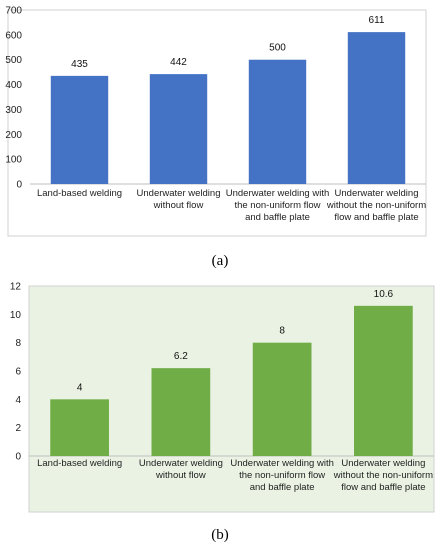 Image resolution: width=440 pixels, height=550 pixels. I want to click on chart-a-y-tick-label: 0, so click(19, 185).